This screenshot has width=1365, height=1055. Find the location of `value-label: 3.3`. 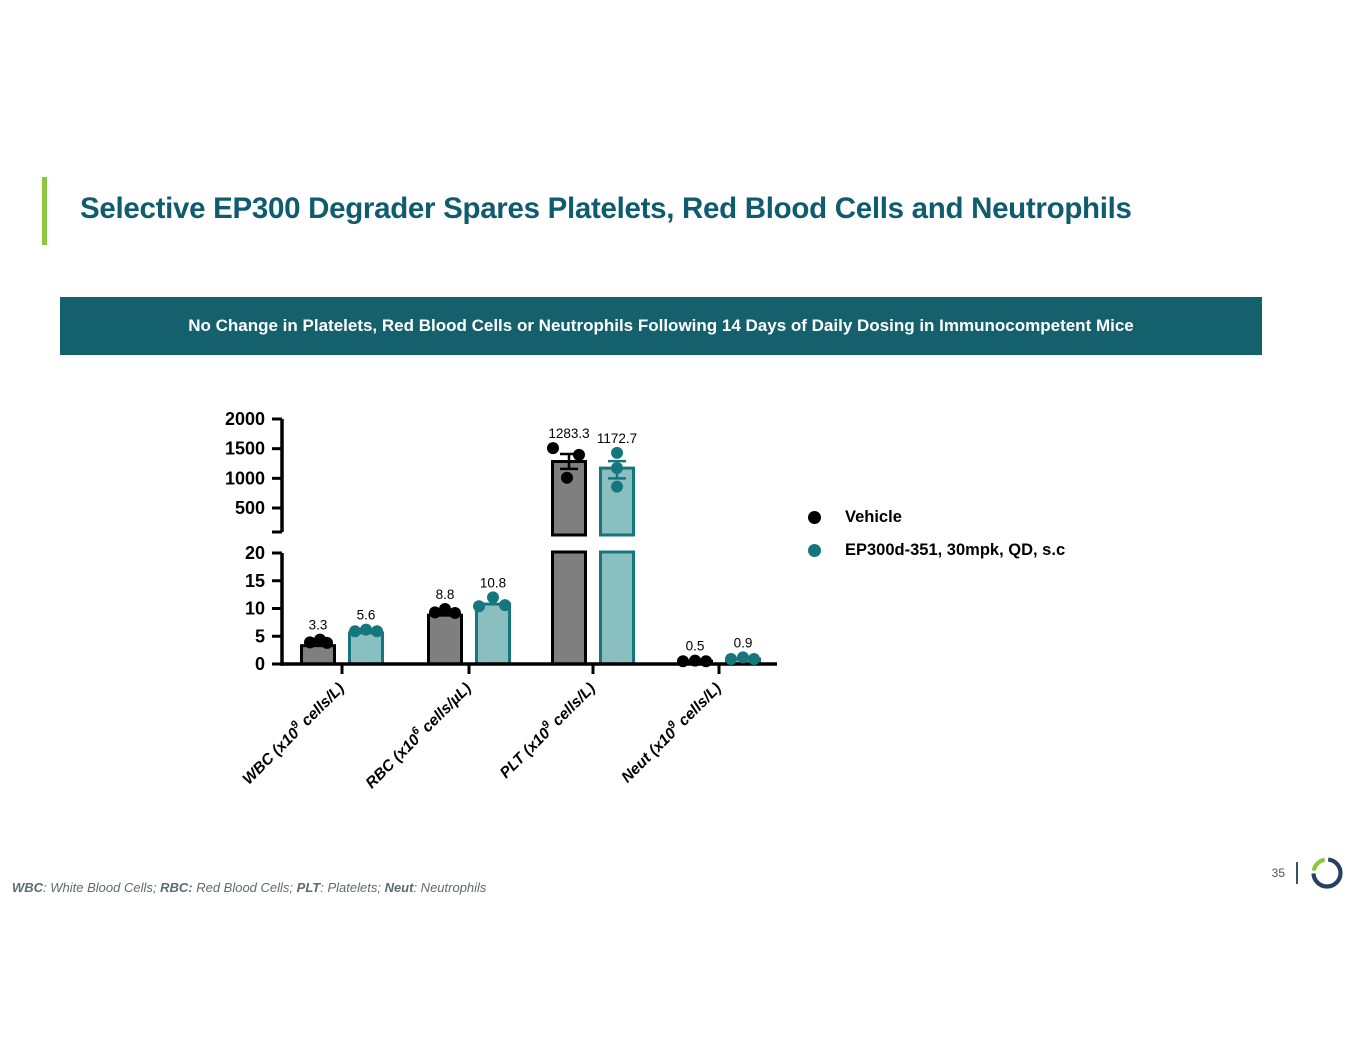

value-label: 3.3 is located at coordinates (318, 625).